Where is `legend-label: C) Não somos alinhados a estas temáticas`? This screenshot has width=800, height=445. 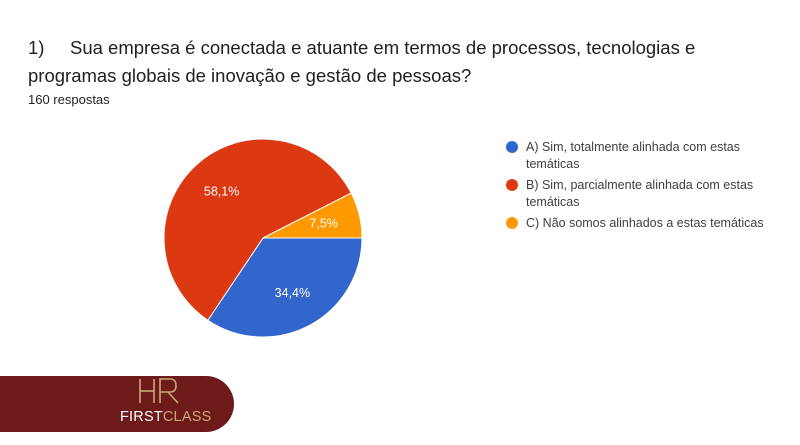 legend-label: C) Não somos alinhados a estas temáticas is located at coordinates (645, 223).